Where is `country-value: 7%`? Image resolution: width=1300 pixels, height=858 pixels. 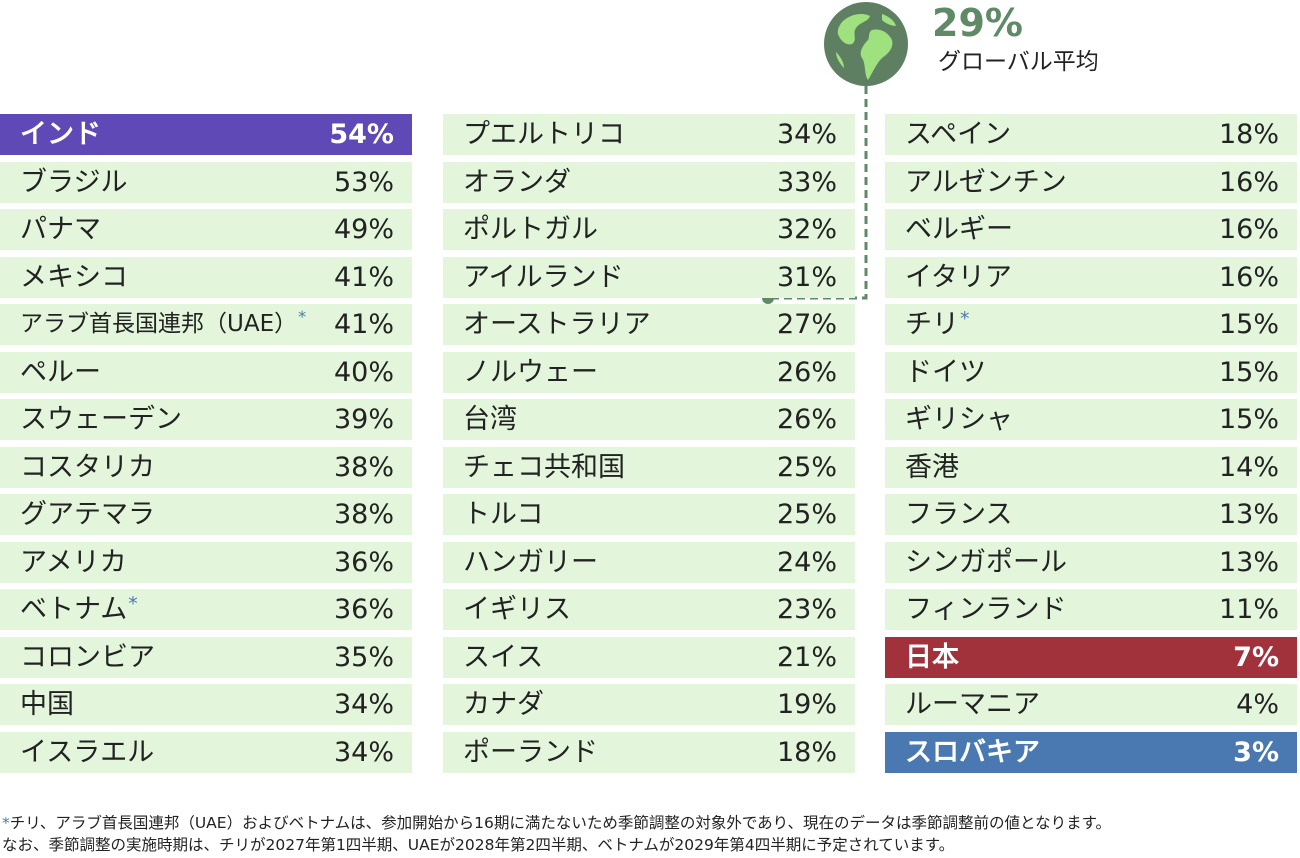 country-value: 7% is located at coordinates (1256, 657).